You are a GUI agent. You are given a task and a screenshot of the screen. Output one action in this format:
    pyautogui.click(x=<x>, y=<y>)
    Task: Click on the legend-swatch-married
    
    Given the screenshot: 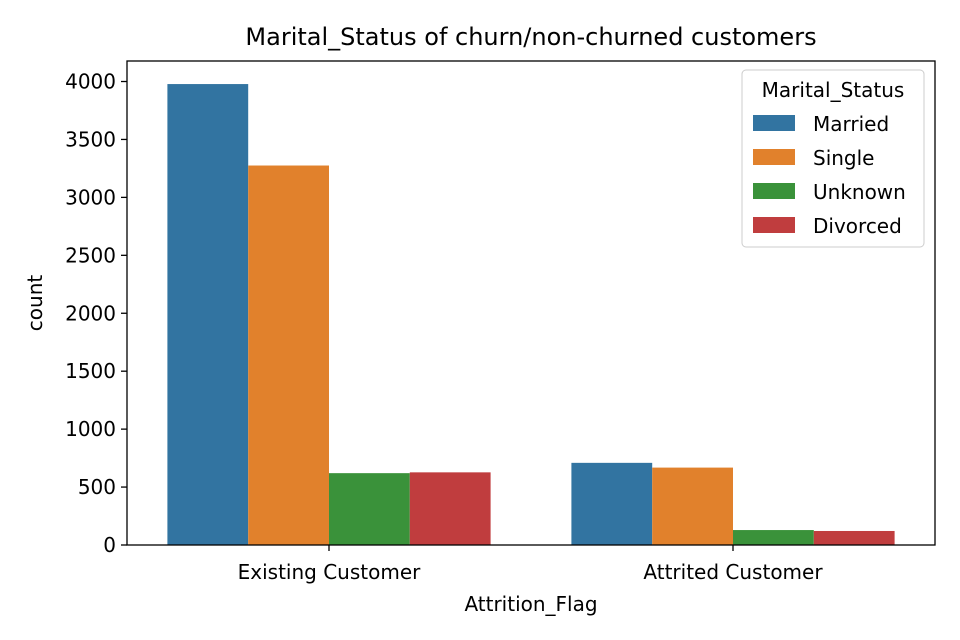 What is the action you would take?
    pyautogui.click(x=774, y=123)
    